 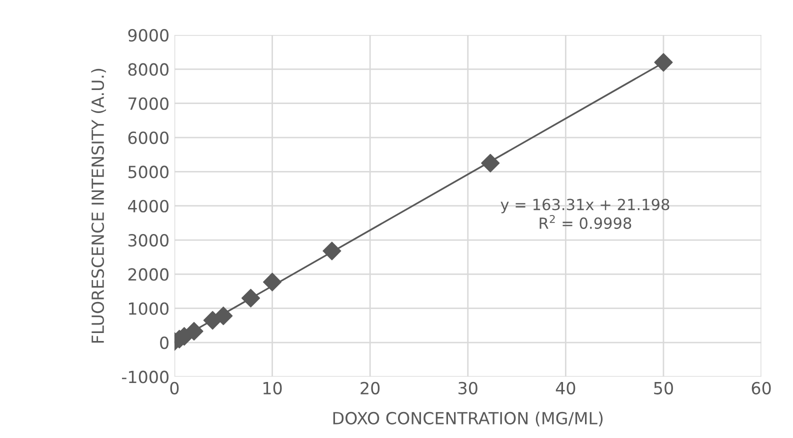 I want to click on y-tick-label: 1000, so click(x=148, y=308).